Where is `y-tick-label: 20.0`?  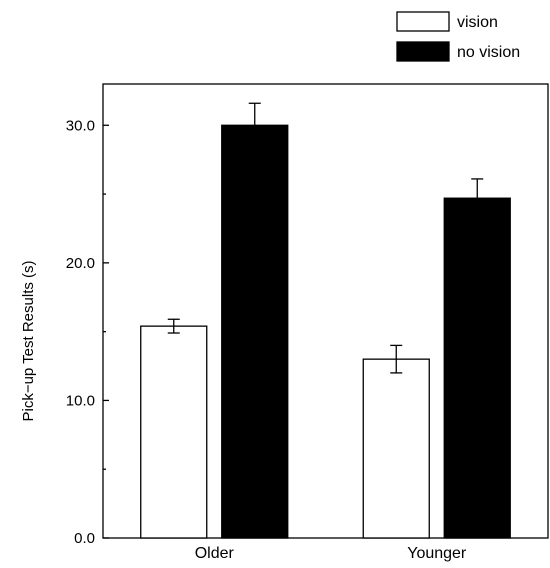 y-tick-label: 20.0 is located at coordinates (80, 263).